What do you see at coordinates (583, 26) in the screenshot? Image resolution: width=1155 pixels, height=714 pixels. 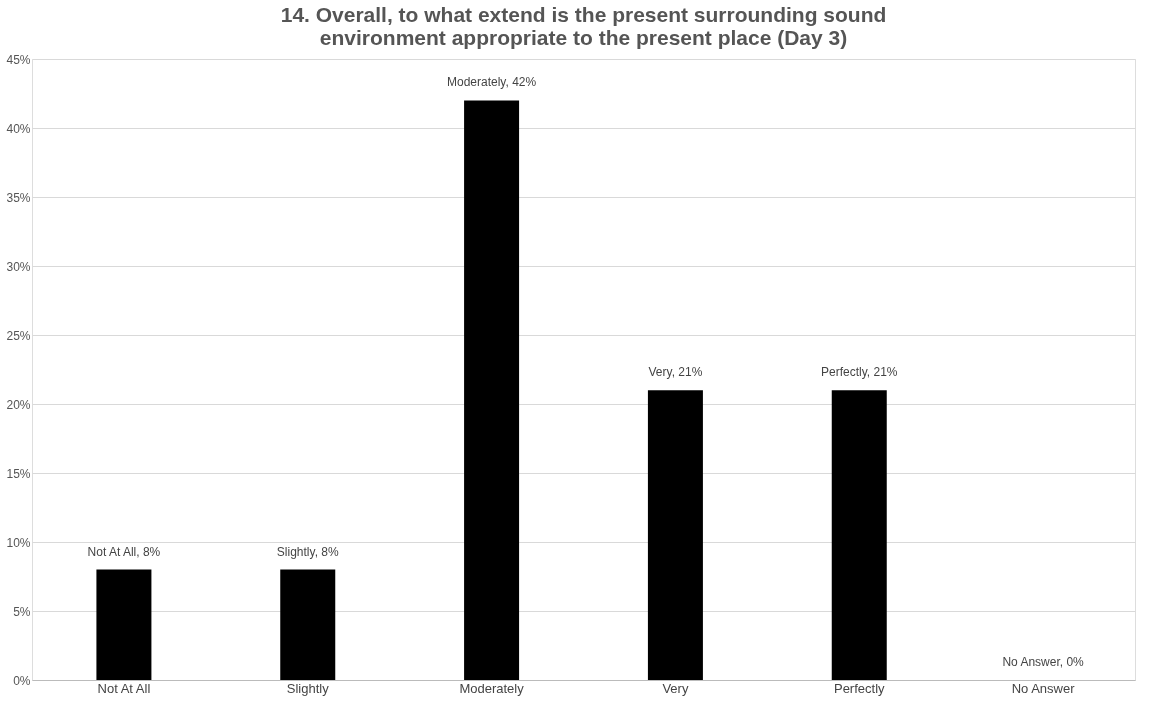 I see `chart-title: 14. Overall, to what extend is the present surrounding sound environment appropriate to the present place (Day 3)` at bounding box center [583, 26].